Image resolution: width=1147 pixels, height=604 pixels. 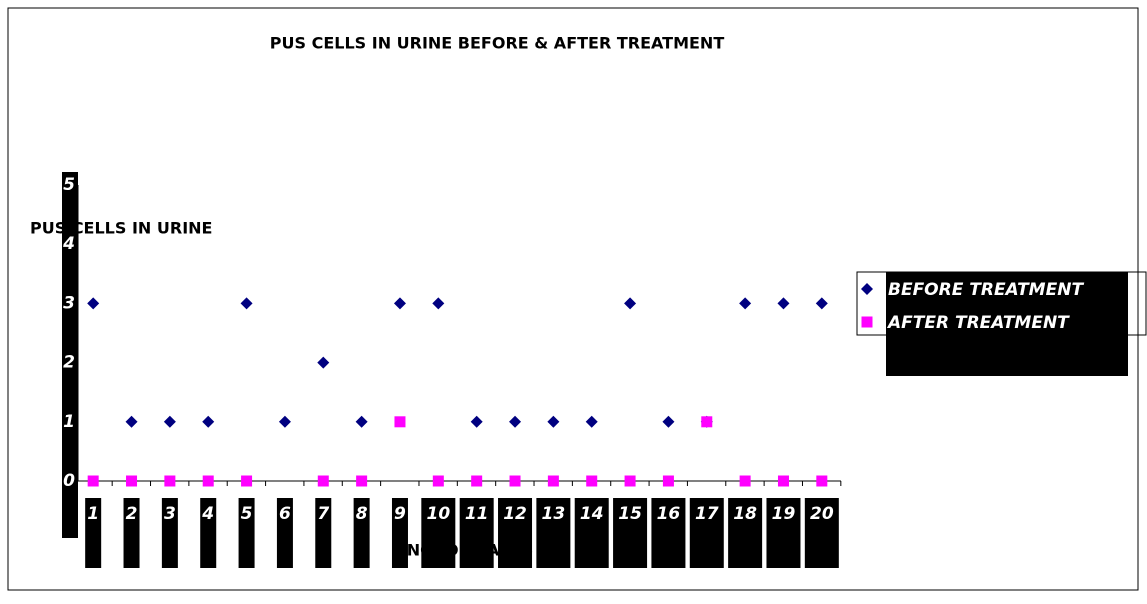 I want to click on x-tick-label: 14, so click(x=592, y=514).